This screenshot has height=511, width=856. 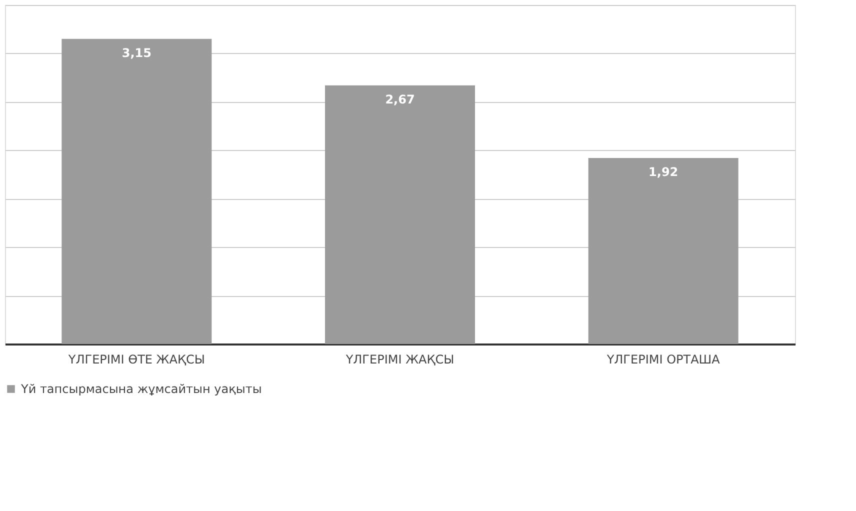 What do you see at coordinates (399, 359) in the screenshot?
I see `x-tick-label: ҮЛГЕРІМІ ЖАҚСЫ` at bounding box center [399, 359].